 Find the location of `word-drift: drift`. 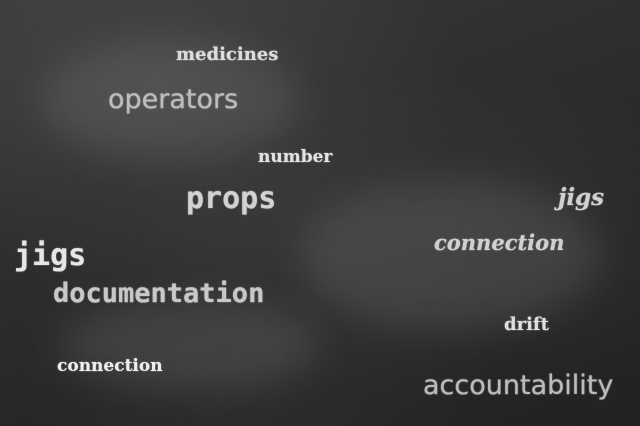

word-drift: drift is located at coordinates (526, 324).